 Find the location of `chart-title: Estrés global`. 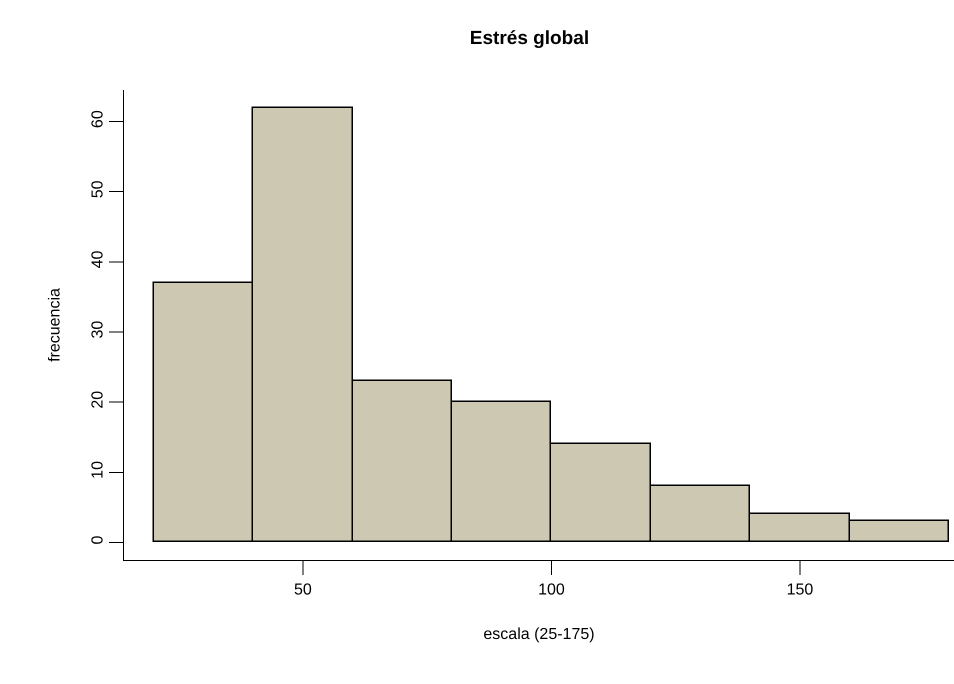

chart-title: Estrés global is located at coordinates (530, 39).